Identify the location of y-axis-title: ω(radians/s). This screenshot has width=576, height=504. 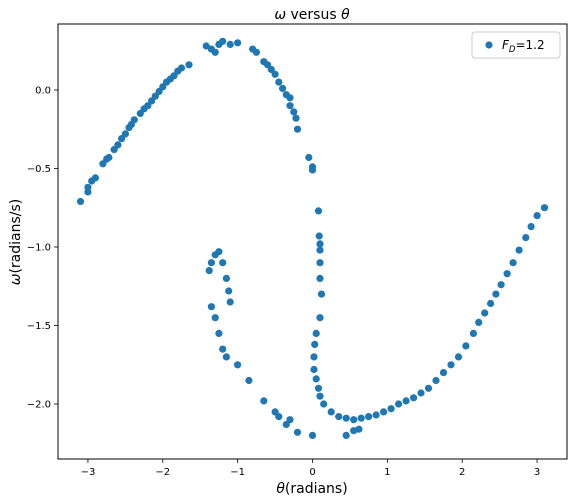
(16, 242).